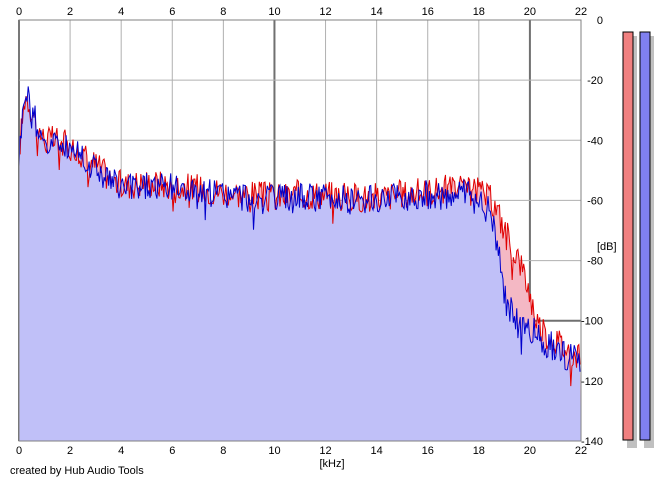 The height and width of the screenshot is (481, 664). I want to click on x-tick-top: 4, so click(121, 12).